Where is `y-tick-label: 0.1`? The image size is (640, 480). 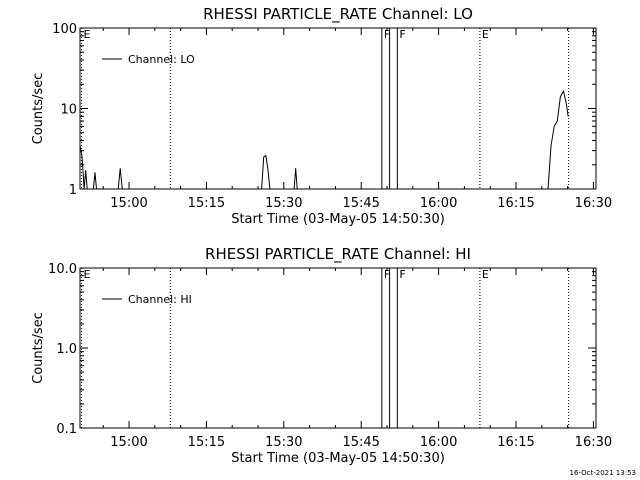
y-tick-label: 0.1 is located at coordinates (66, 429).